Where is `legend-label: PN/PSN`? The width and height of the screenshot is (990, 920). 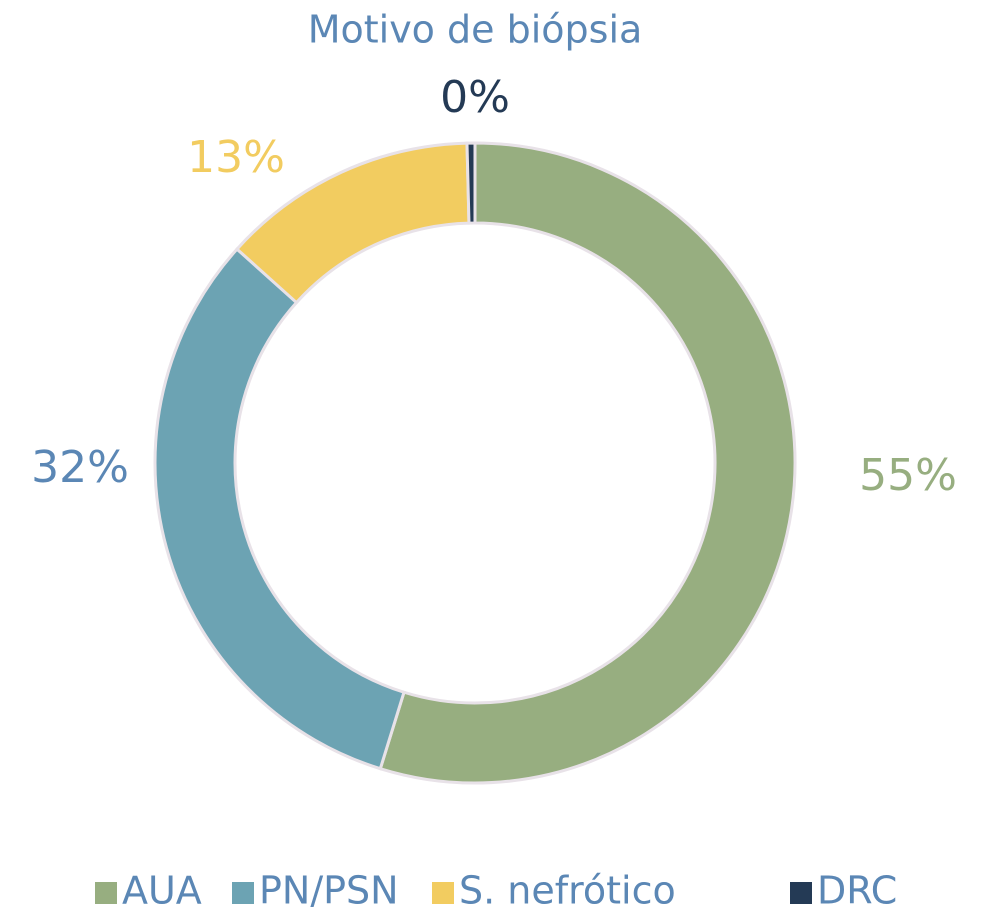 legend-label: PN/PSN is located at coordinates (329, 891).